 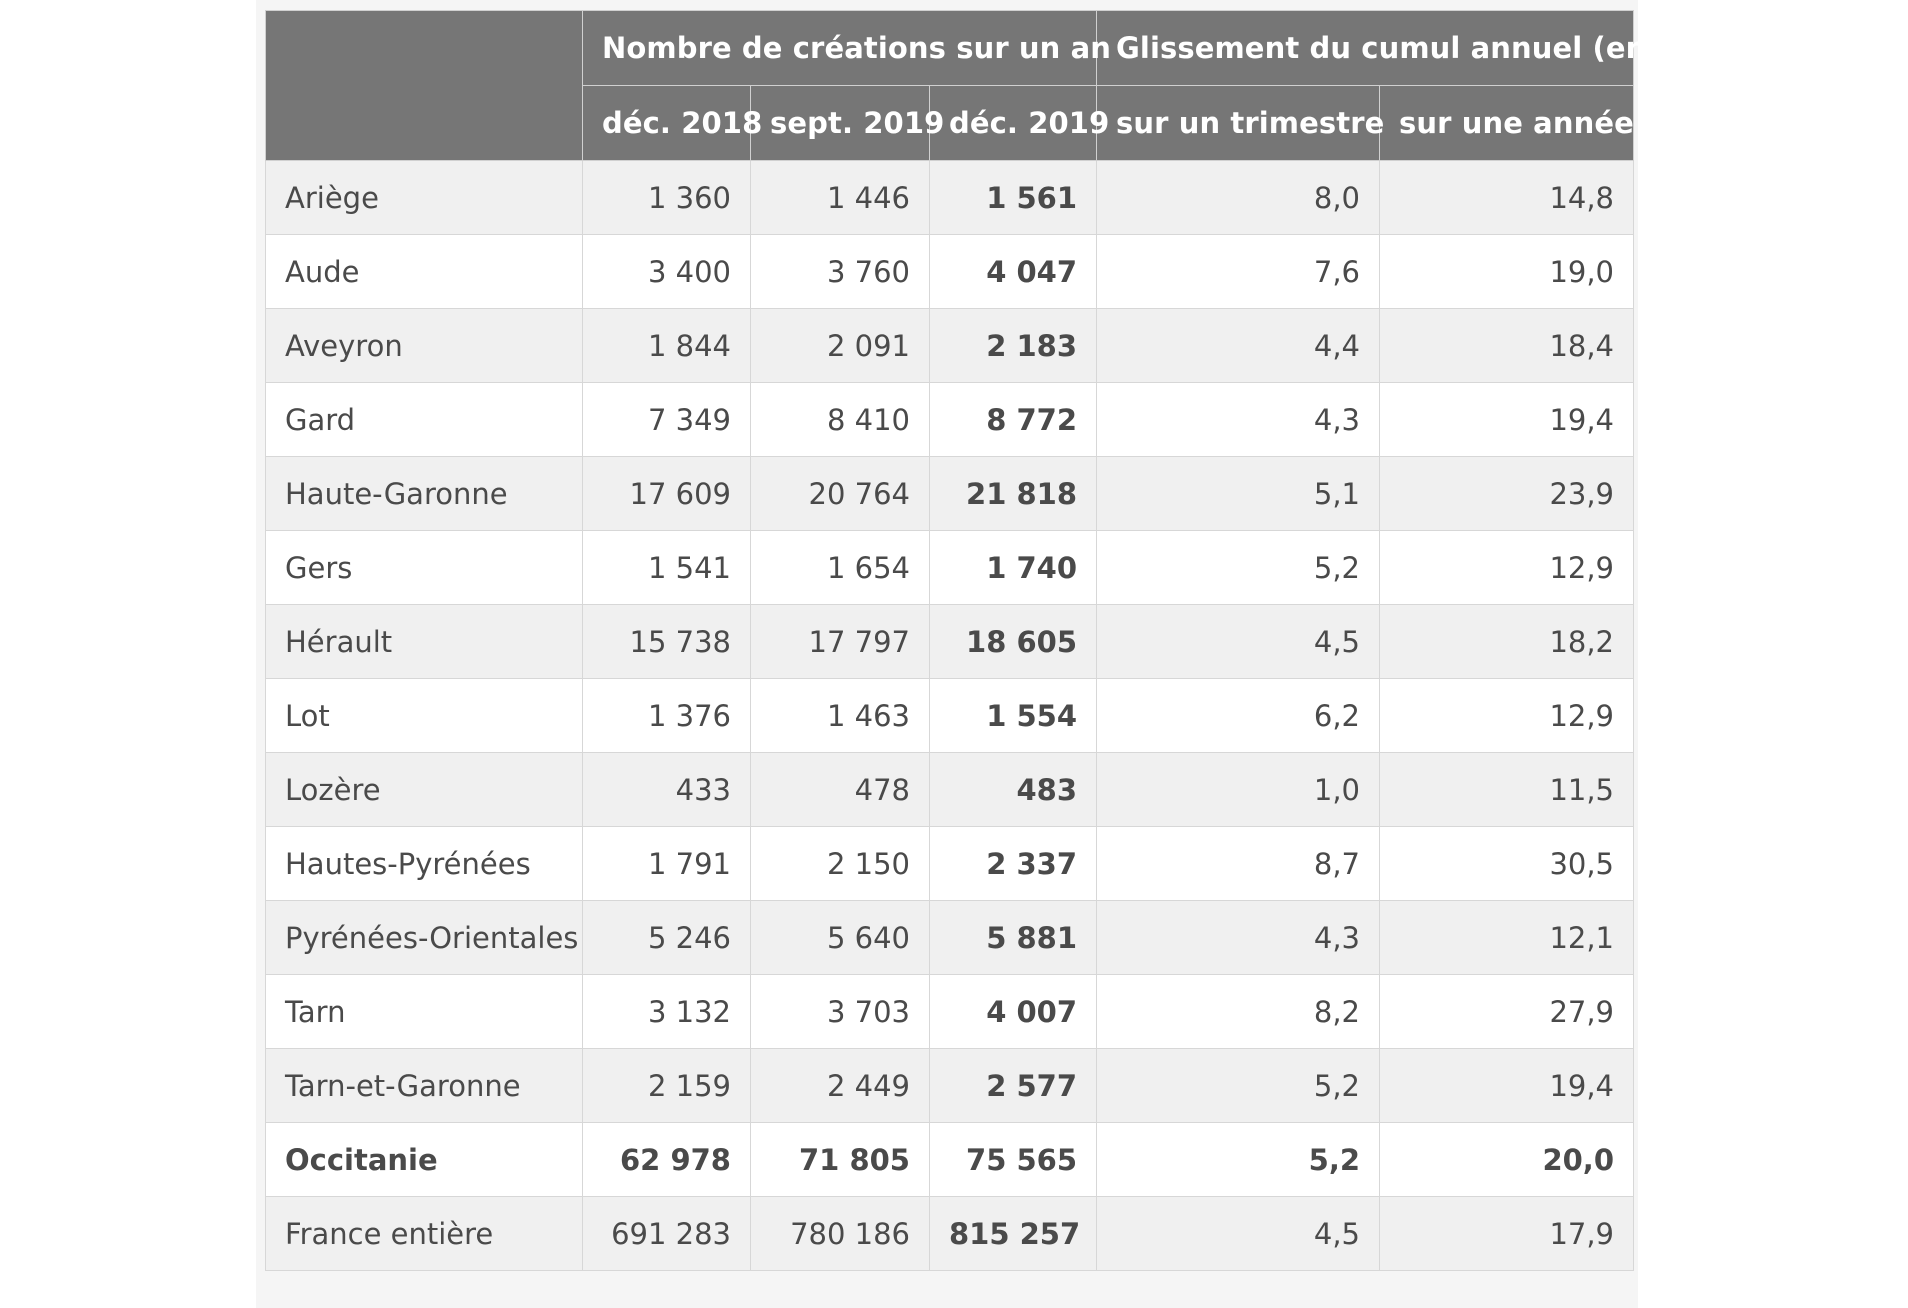 I want to click on cell-dec2018: 433, so click(x=666, y=789).